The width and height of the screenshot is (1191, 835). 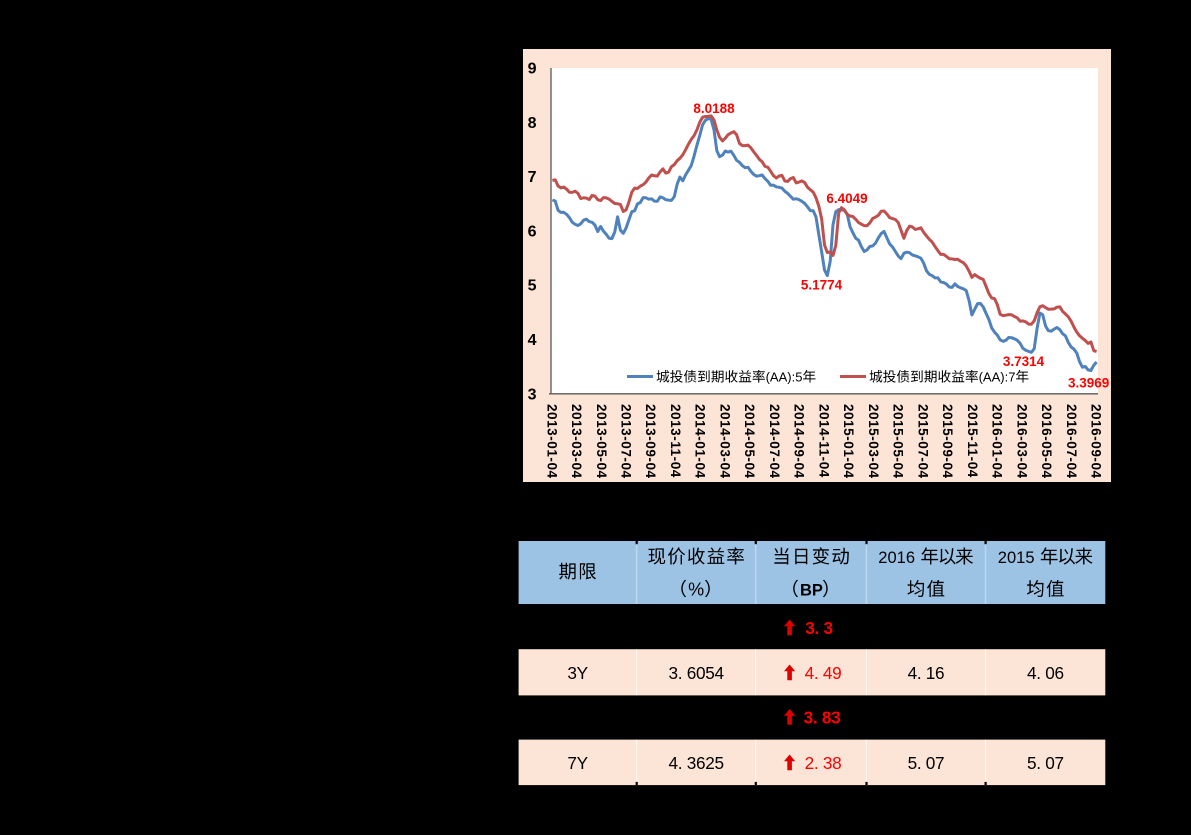 I want to click on svg-text: 8.0188, so click(x=714, y=108).